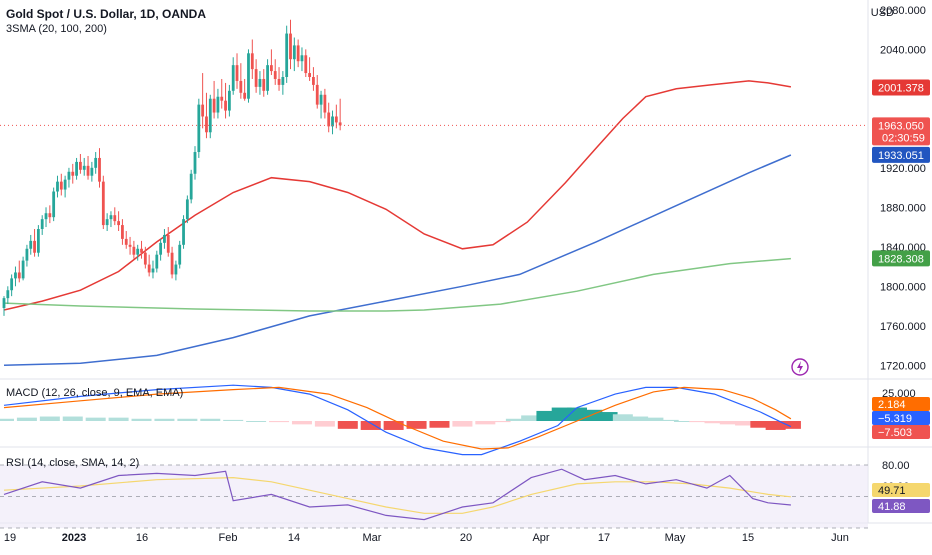  Describe the element at coordinates (73, 463) in the screenshot. I see `indicator-label-rsi: RSI (14, close, SMA, 14, 2)` at that location.